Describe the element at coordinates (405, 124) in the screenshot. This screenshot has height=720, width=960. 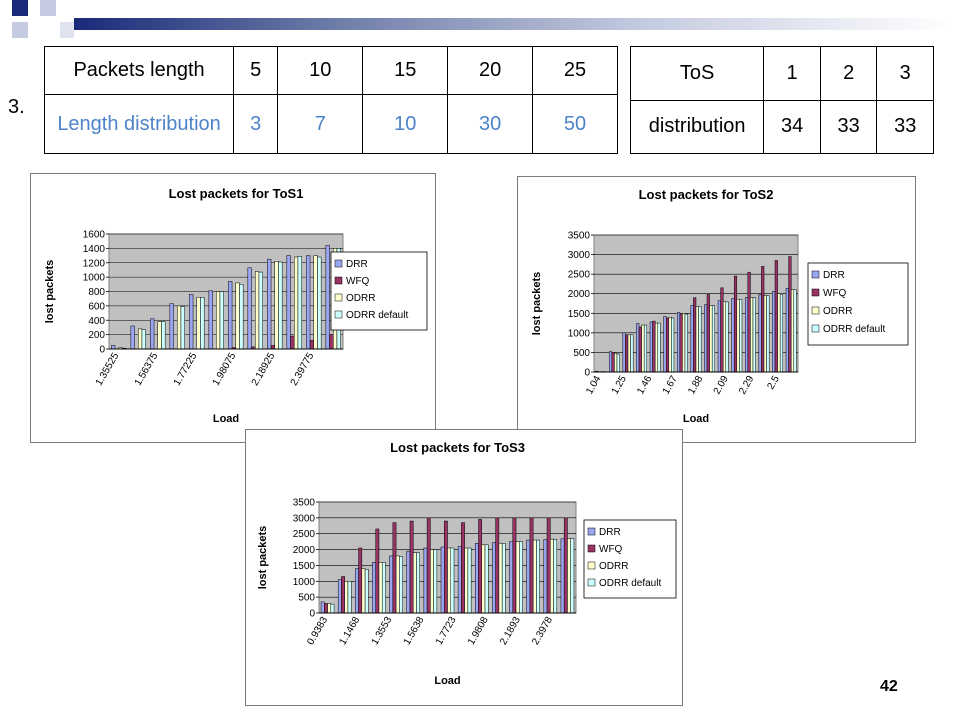
I see `table-cell: 10` at that location.